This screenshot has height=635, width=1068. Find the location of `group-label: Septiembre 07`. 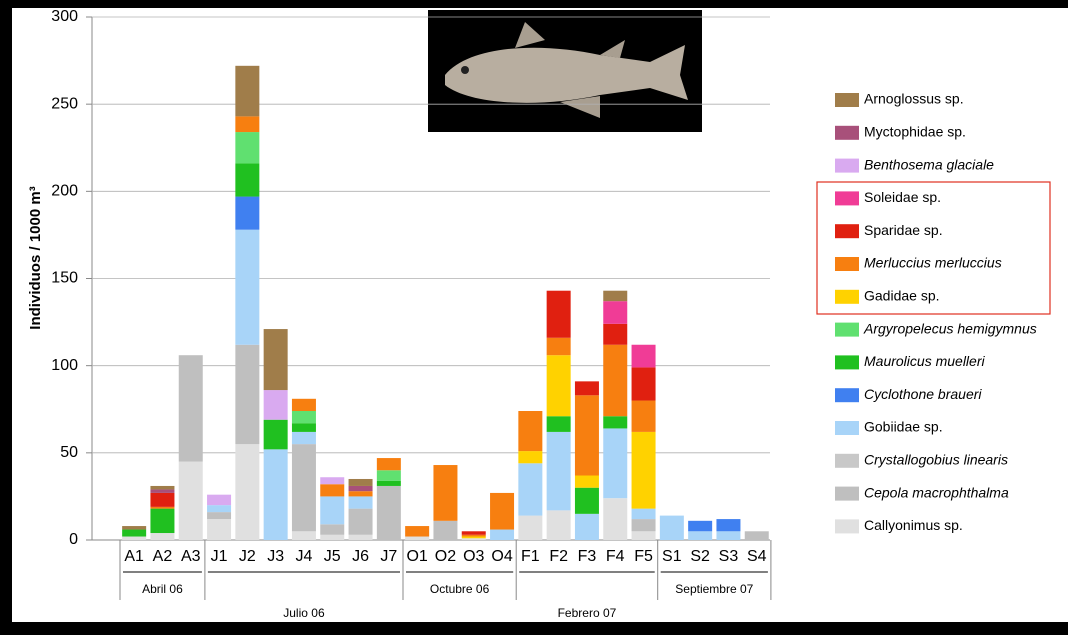

group-label: Septiembre 07 is located at coordinates (714, 589).